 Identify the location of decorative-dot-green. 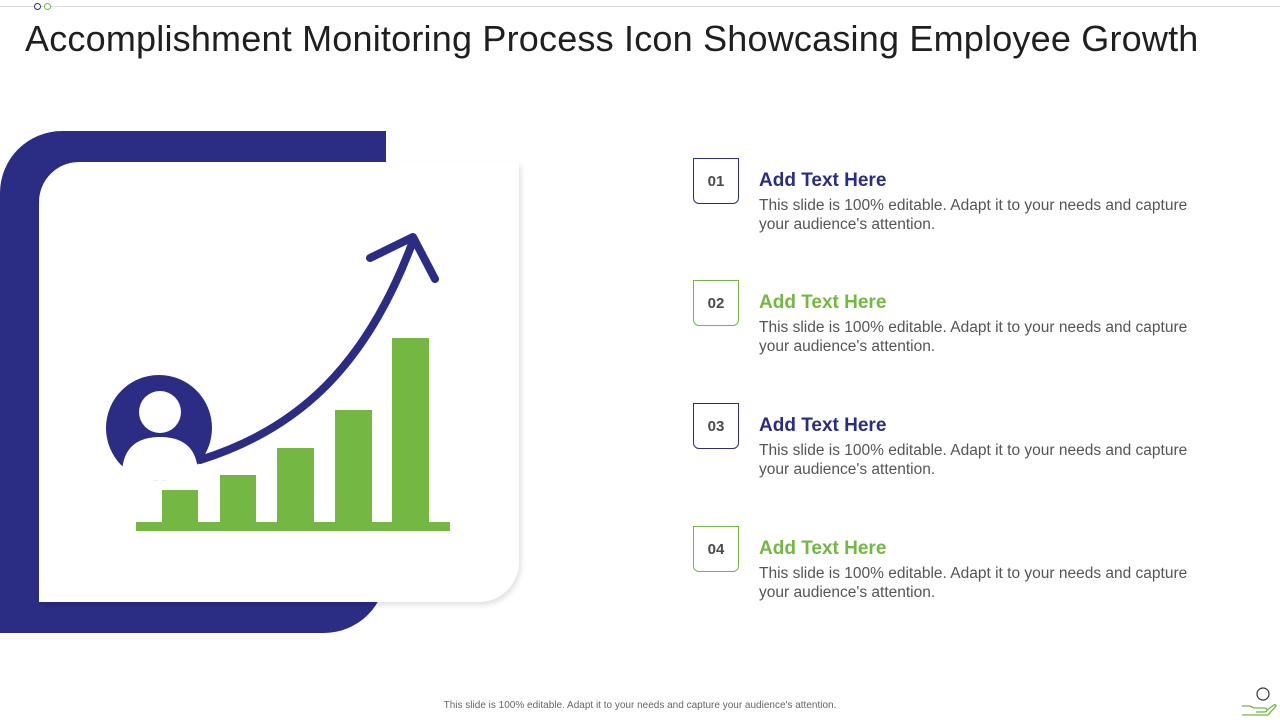
(47, 6).